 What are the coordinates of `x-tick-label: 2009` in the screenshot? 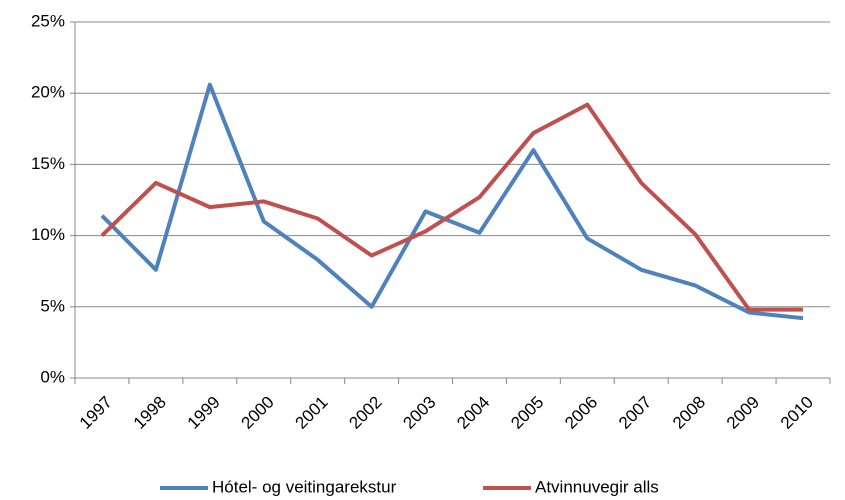 It's located at (743, 413).